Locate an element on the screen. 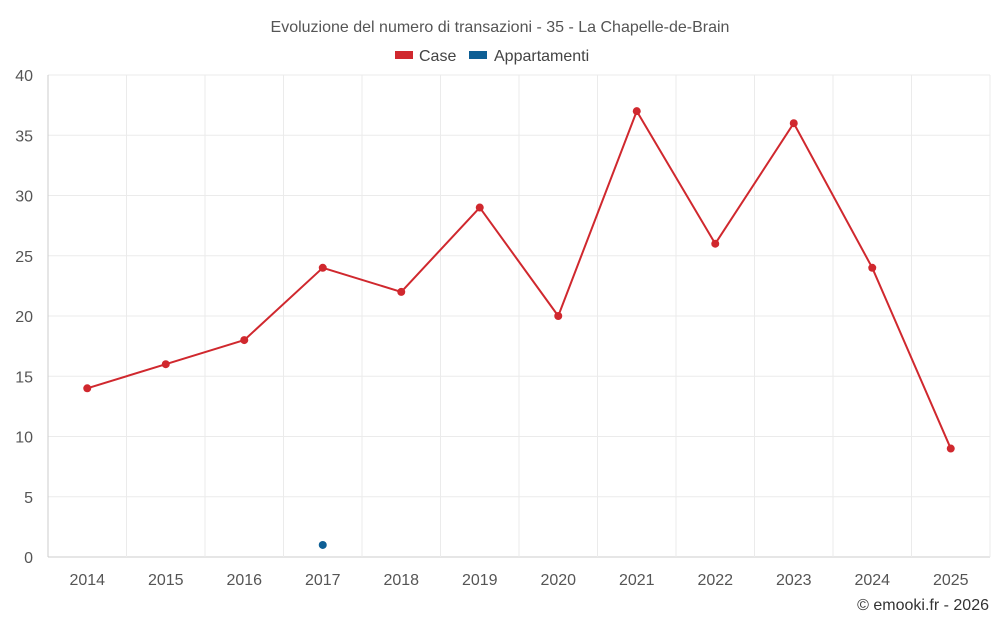 This screenshot has width=1000, height=625. legend: Case Appartamenti is located at coordinates (492, 56).